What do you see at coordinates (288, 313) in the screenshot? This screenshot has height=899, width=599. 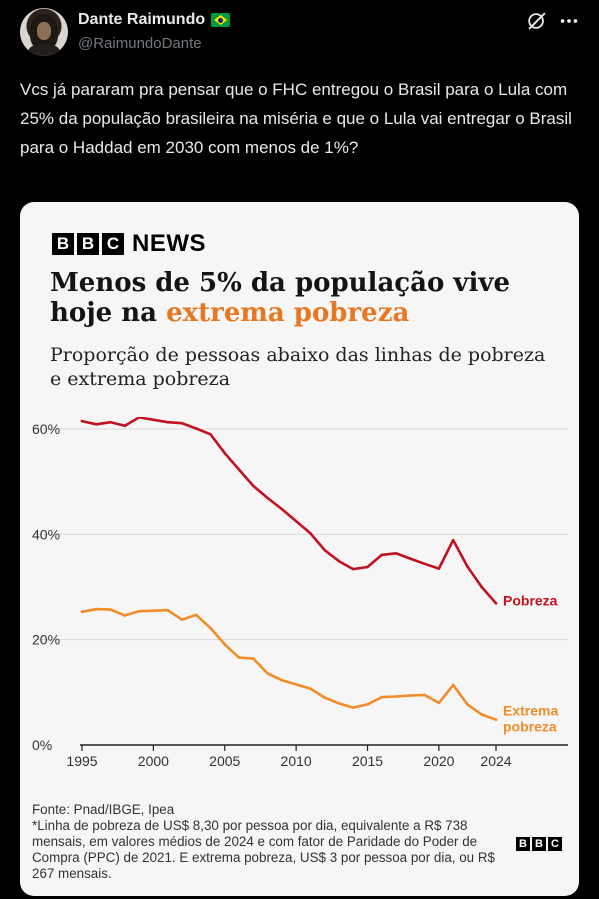 I see `chart-title-highlight: extrema pobreza` at bounding box center [288, 313].